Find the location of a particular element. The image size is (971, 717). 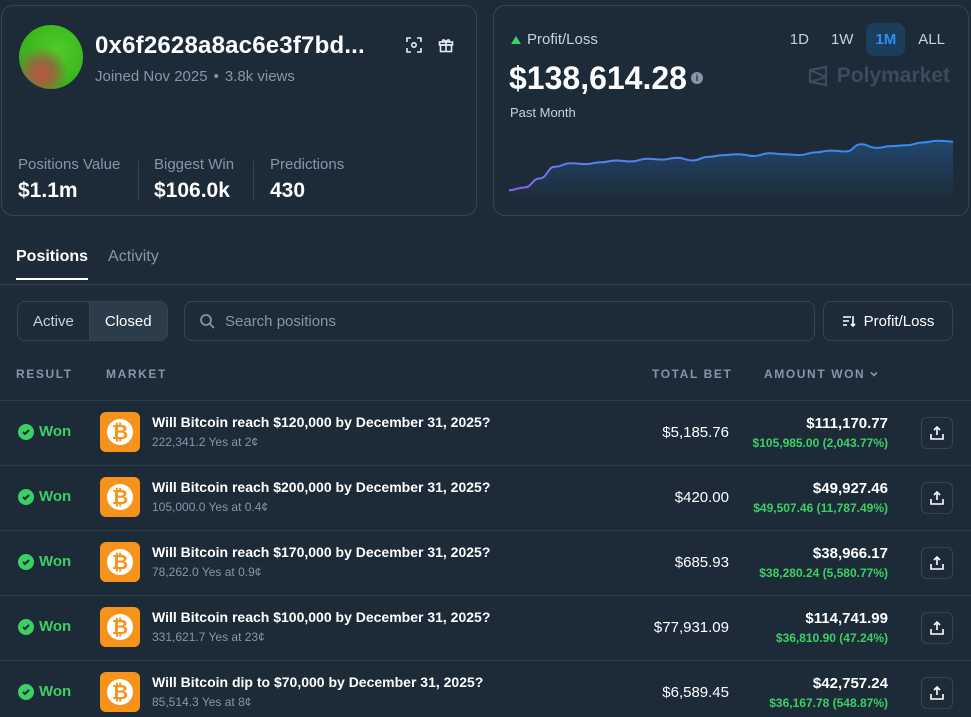

chevron-down-icon is located at coordinates (874, 374).